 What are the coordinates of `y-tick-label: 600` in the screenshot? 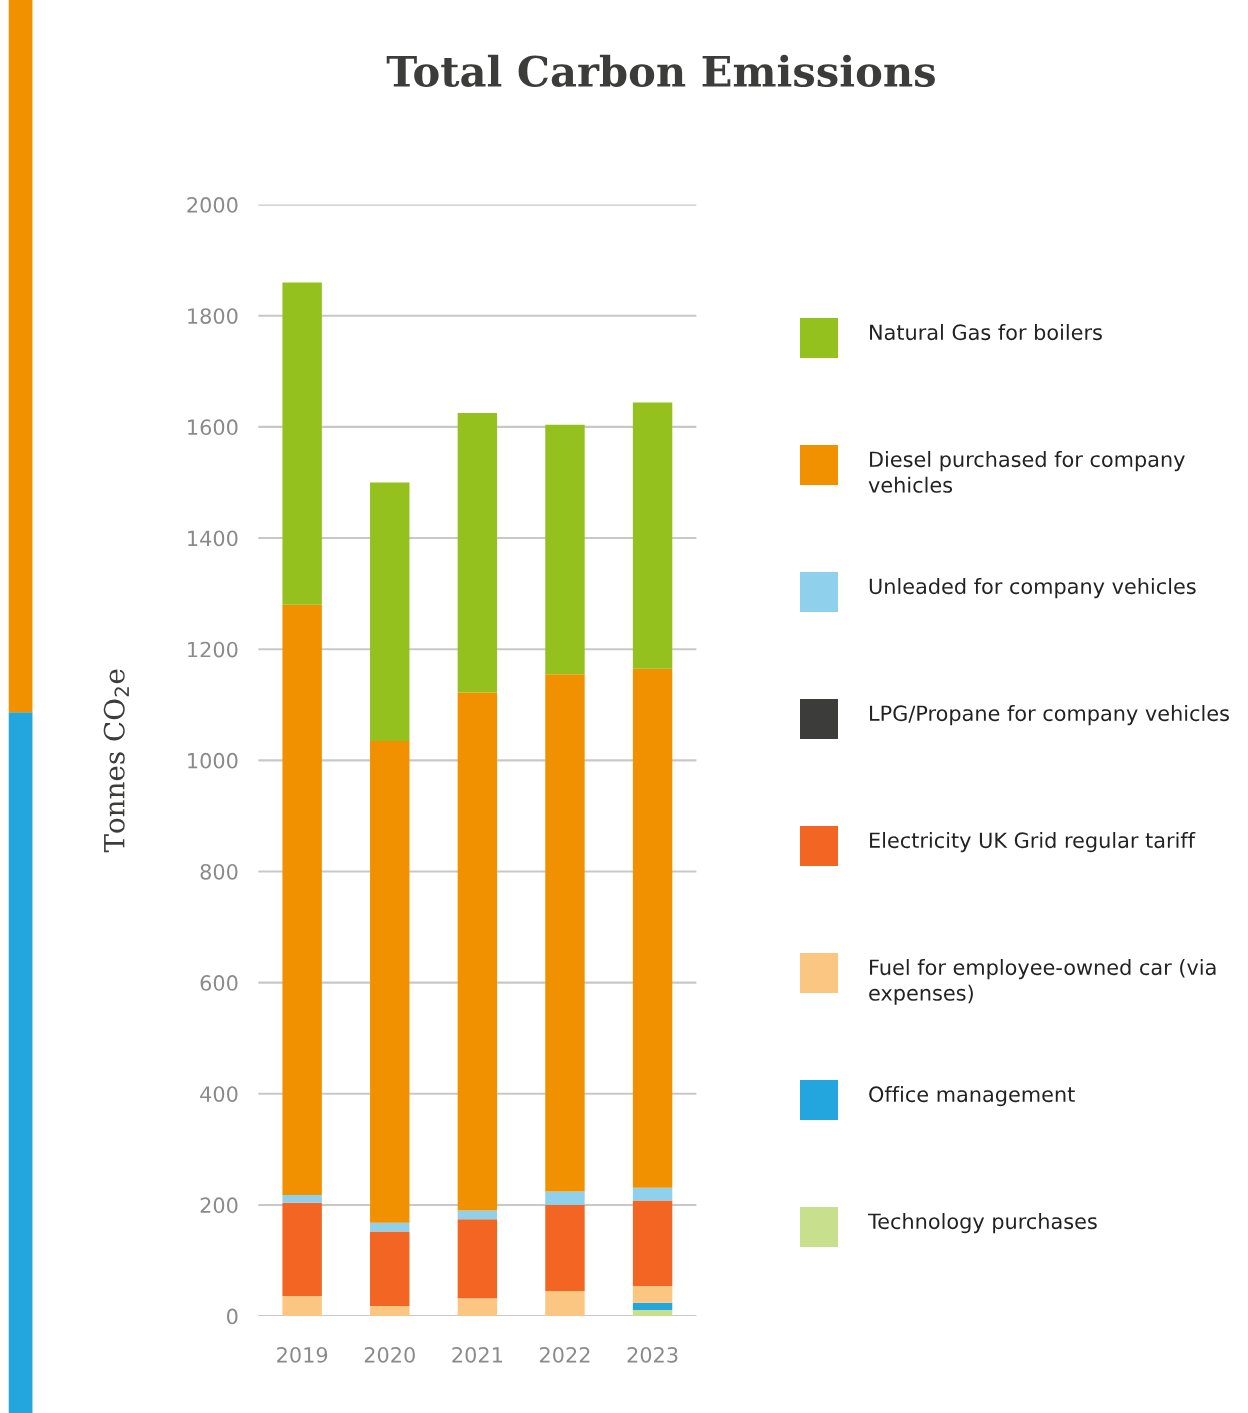 It's located at (219, 983).